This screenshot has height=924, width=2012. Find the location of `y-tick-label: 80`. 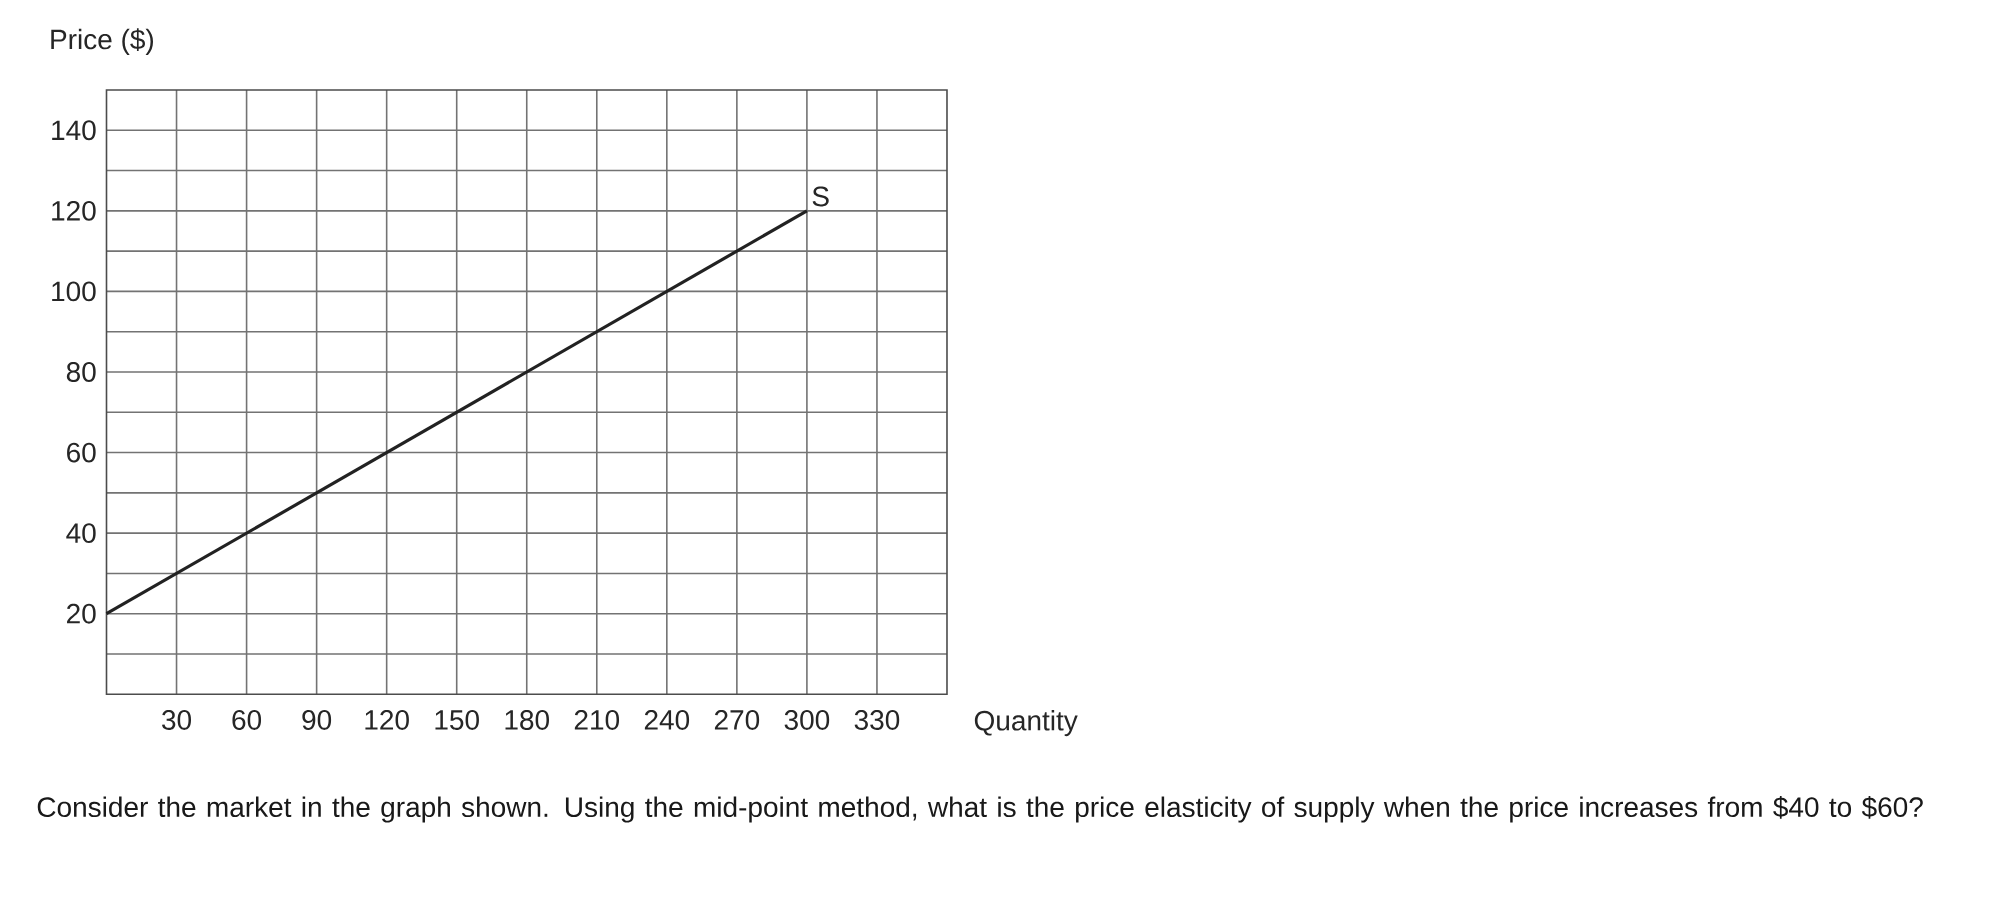

y-tick-label: 80 is located at coordinates (81, 372).